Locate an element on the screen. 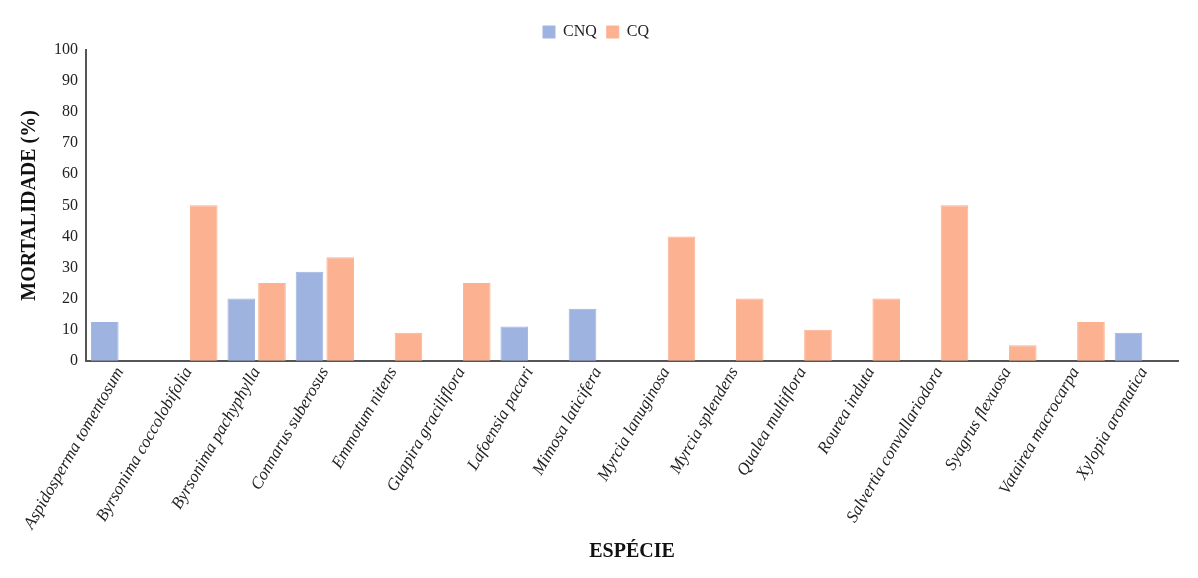  y-tick-label: 50 is located at coordinates (70, 204).